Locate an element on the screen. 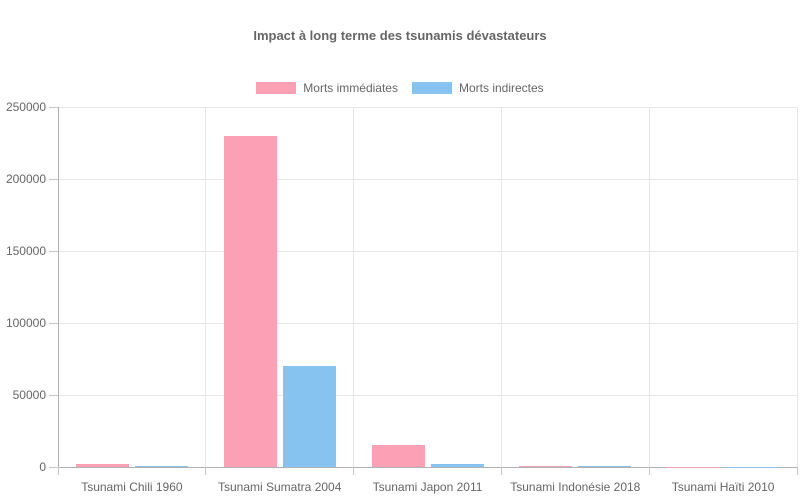 The image size is (800, 500). legend-swatch-pink-icon is located at coordinates (276, 88).